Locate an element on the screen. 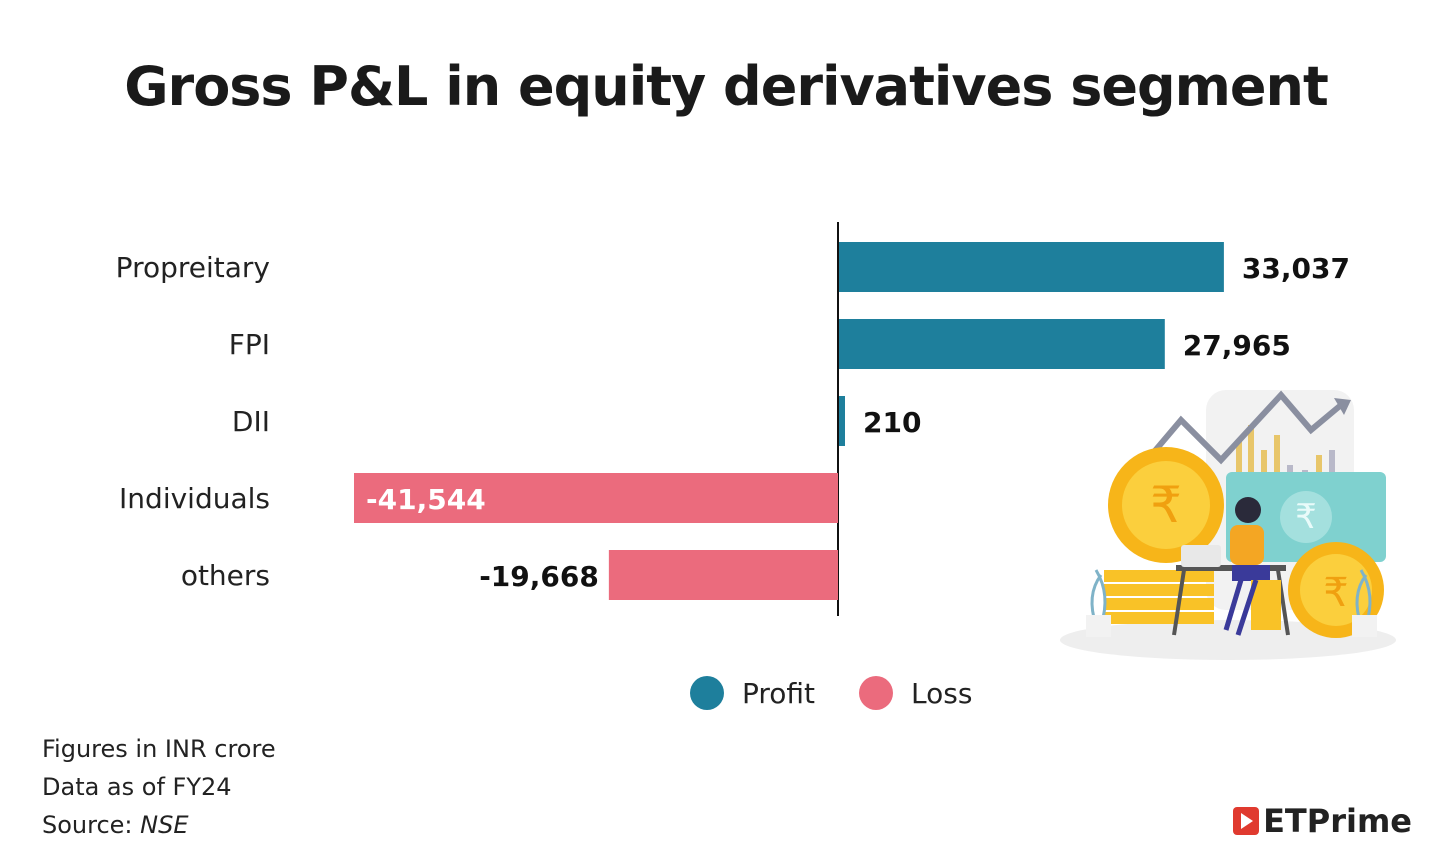 Image resolution: width=1452 pixels, height=864 pixels. etprime-logo: ETPrime is located at coordinates (1322, 821).